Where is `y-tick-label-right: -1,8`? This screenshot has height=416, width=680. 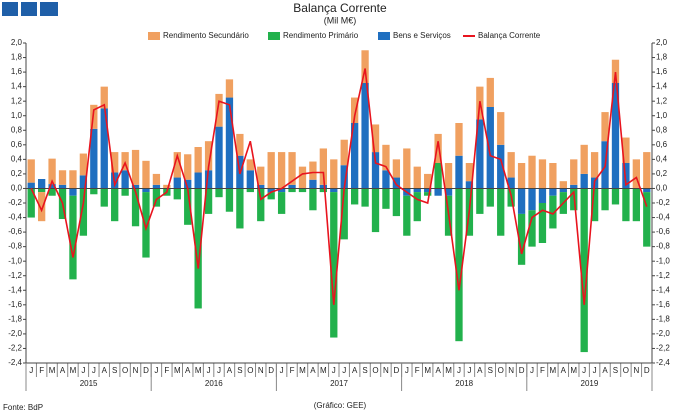 y-tick-label-right: -1,8 is located at coordinates (663, 318).